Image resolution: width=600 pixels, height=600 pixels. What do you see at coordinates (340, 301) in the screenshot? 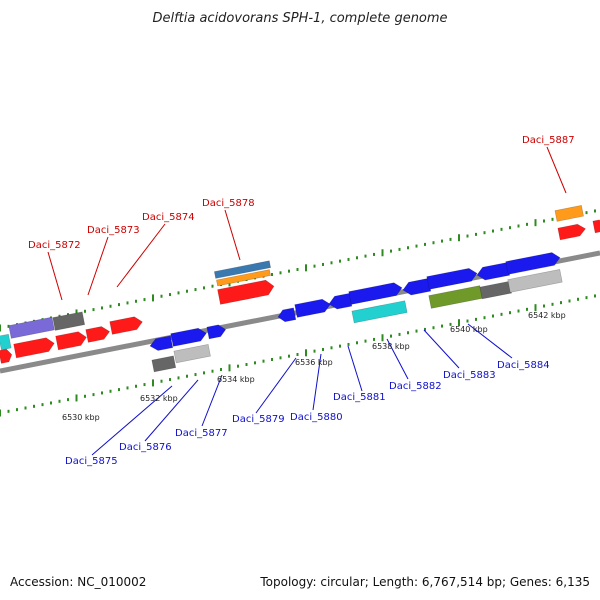
I see `gene-blue-f` at bounding box center [340, 301].